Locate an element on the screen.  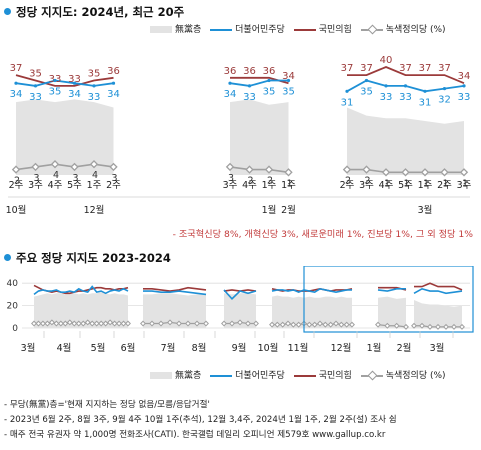
legend-item-green: 녹색정의당 (%) is located at coordinates (403, 28).